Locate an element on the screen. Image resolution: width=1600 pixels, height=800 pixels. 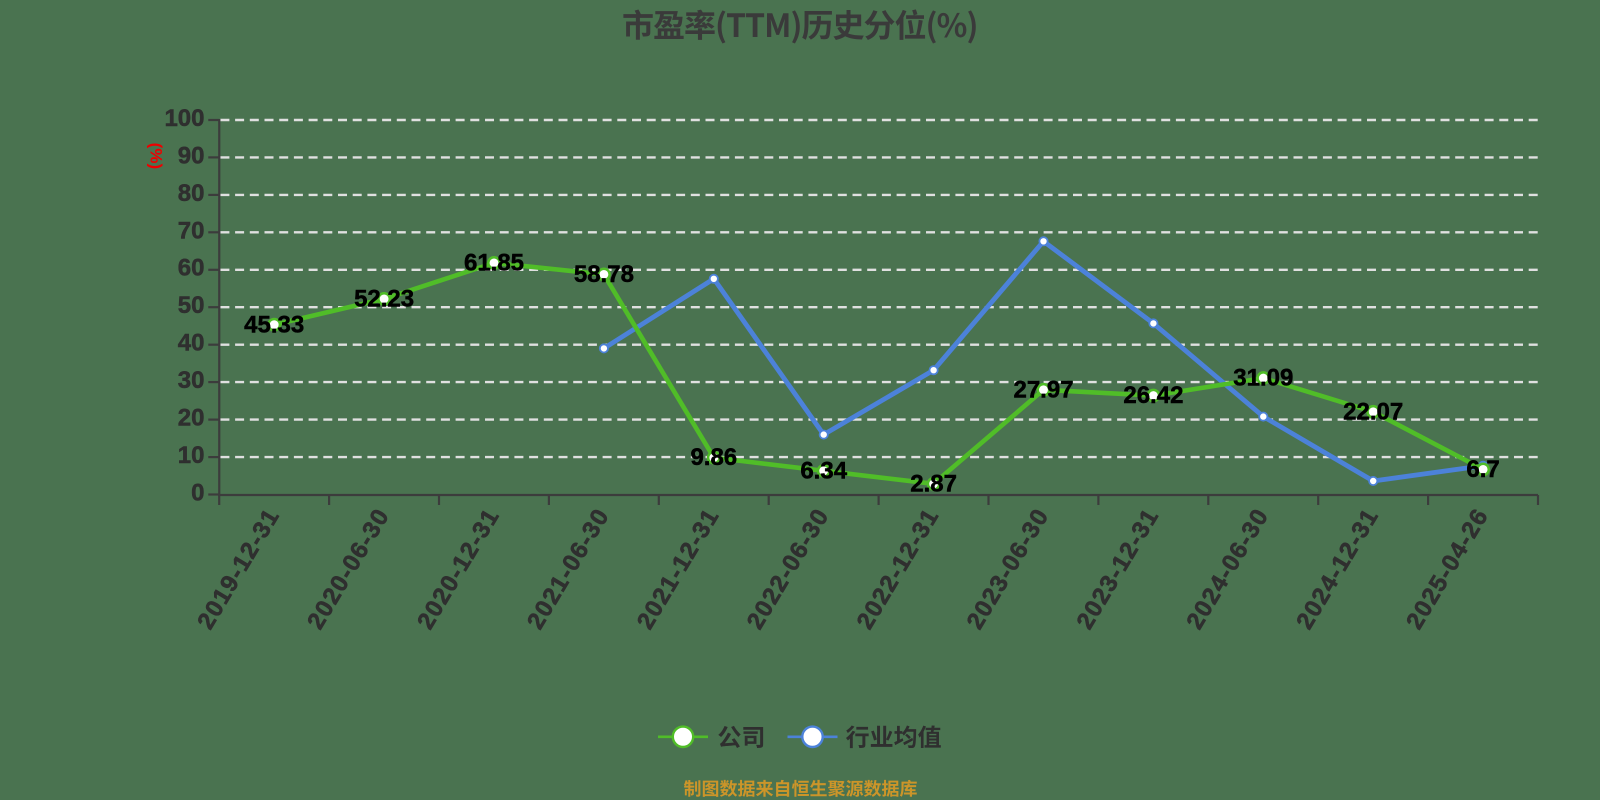
svg-text: 40 is located at coordinates (191, 343).